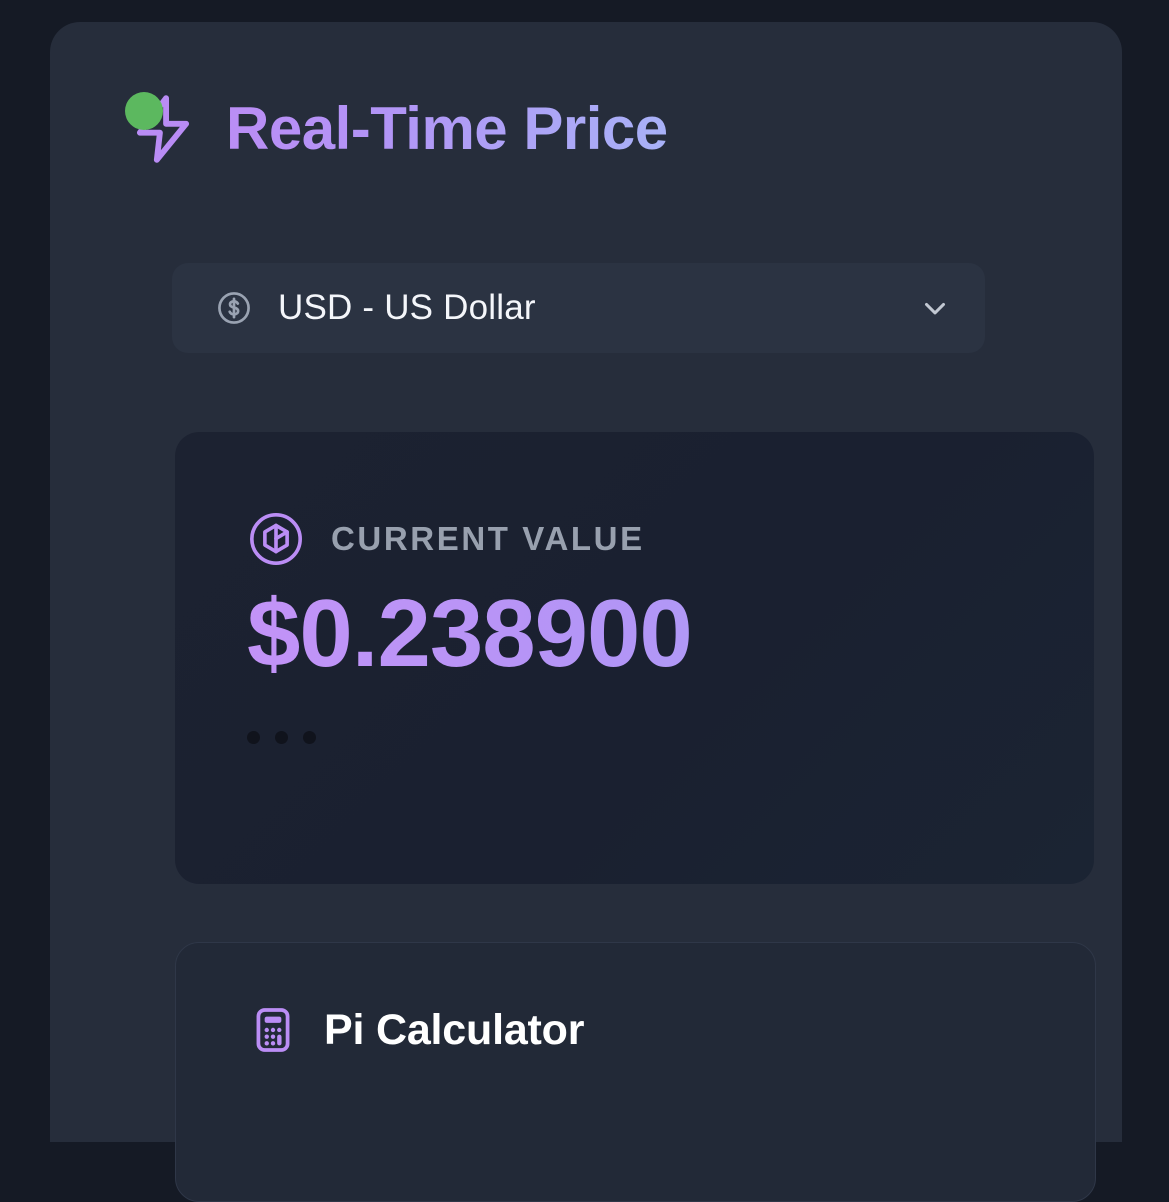  Describe the element at coordinates (671, 1030) in the screenshot. I see `pi-calculator-header: Pi Calculator` at that location.